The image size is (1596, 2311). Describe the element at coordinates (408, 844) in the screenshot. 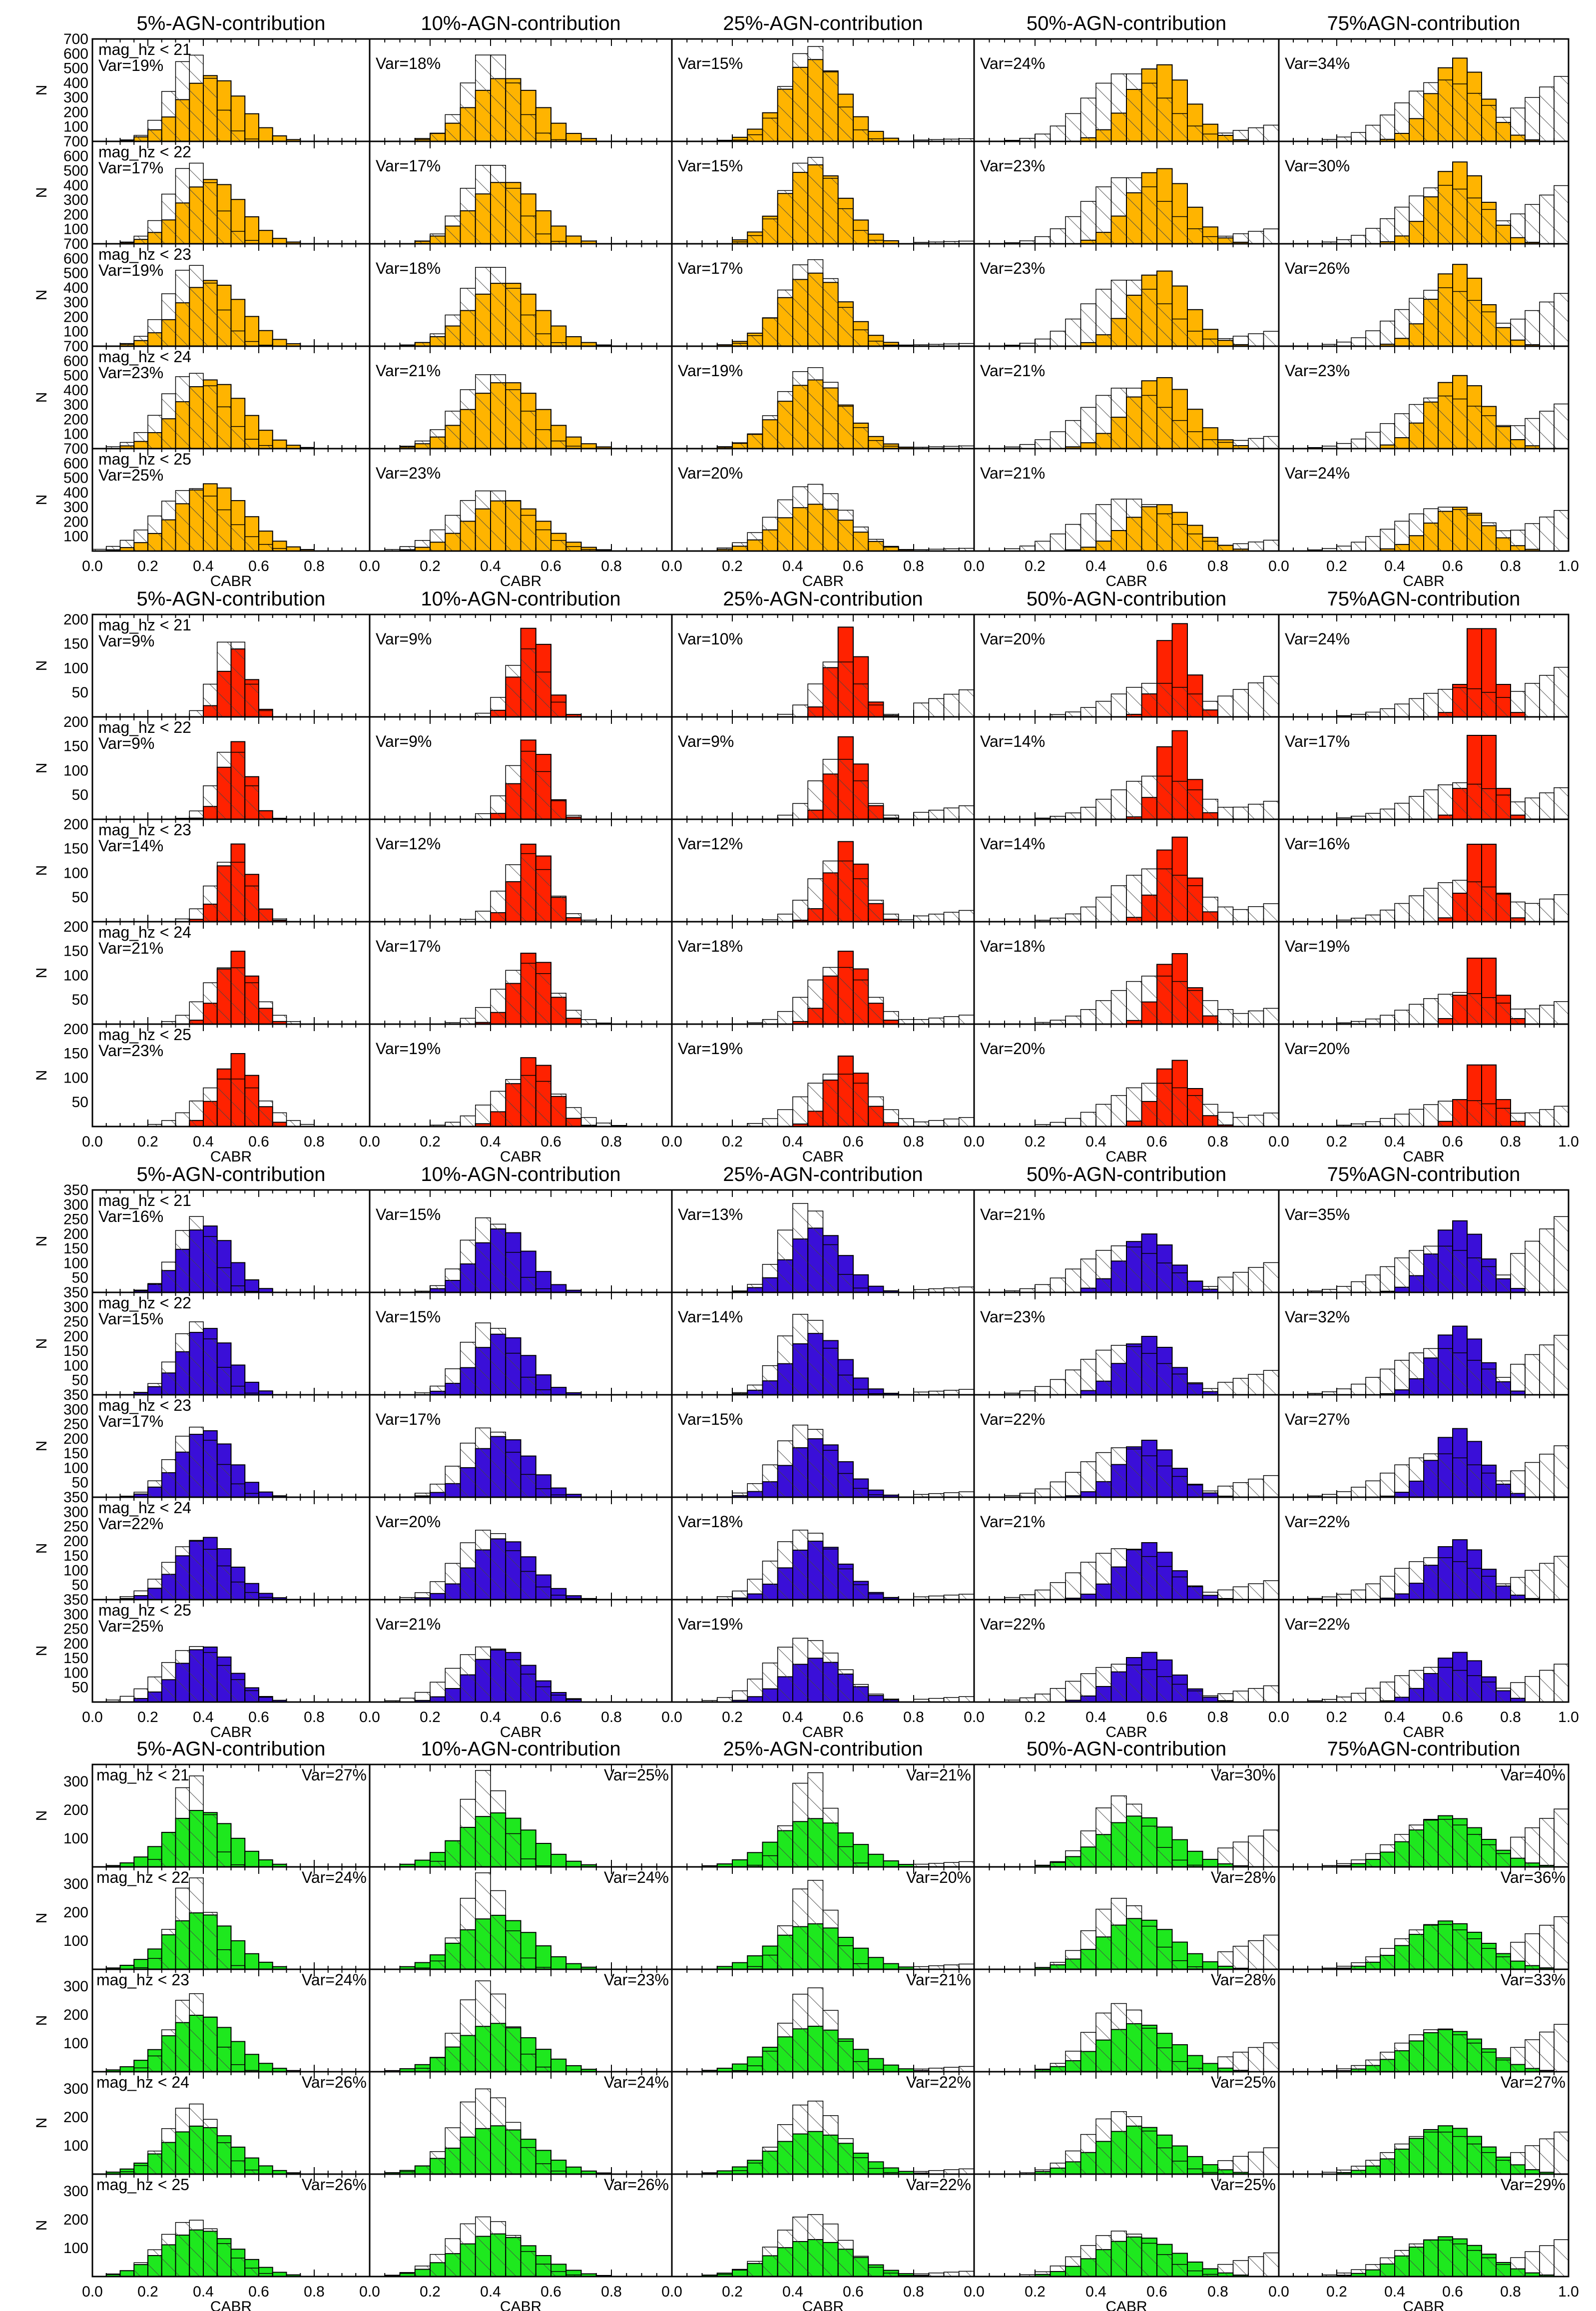

I see `variance-label: Var=12%` at that location.